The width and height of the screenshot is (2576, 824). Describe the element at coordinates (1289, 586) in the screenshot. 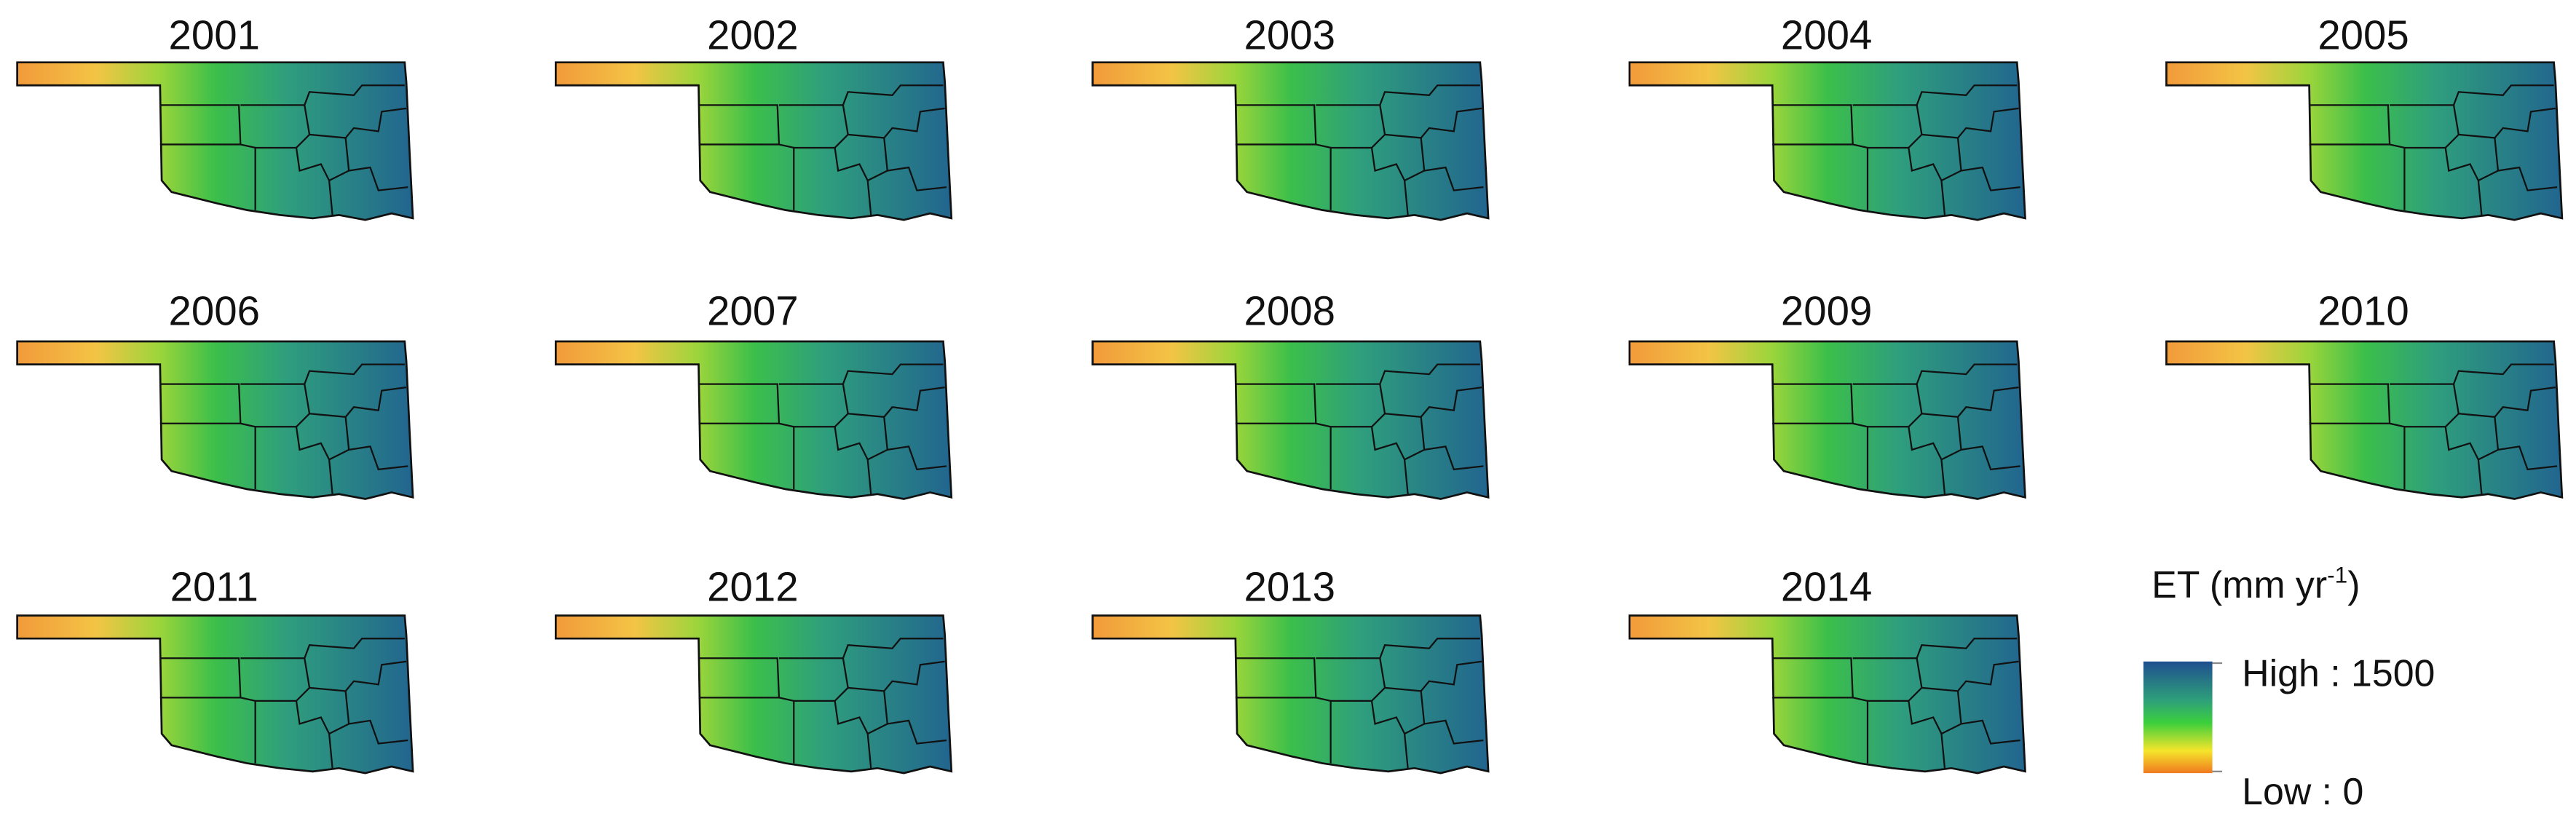

I see `map-title: 2013` at that location.